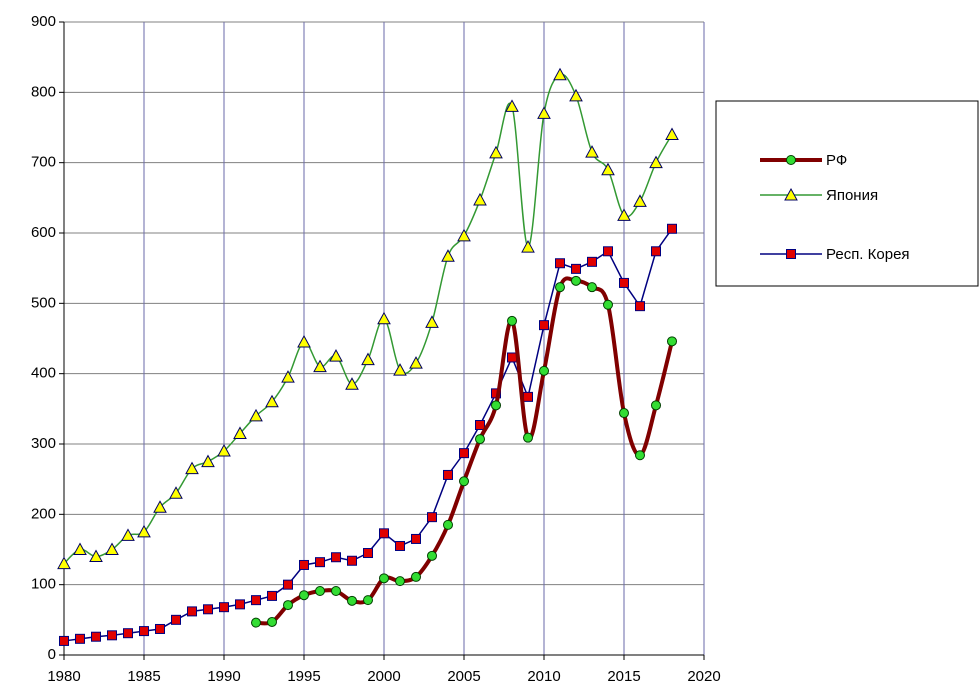 This screenshot has height=695, width=979. What do you see at coordinates (43, 513) in the screenshot?
I see `y-tick-label: 200` at bounding box center [43, 513].